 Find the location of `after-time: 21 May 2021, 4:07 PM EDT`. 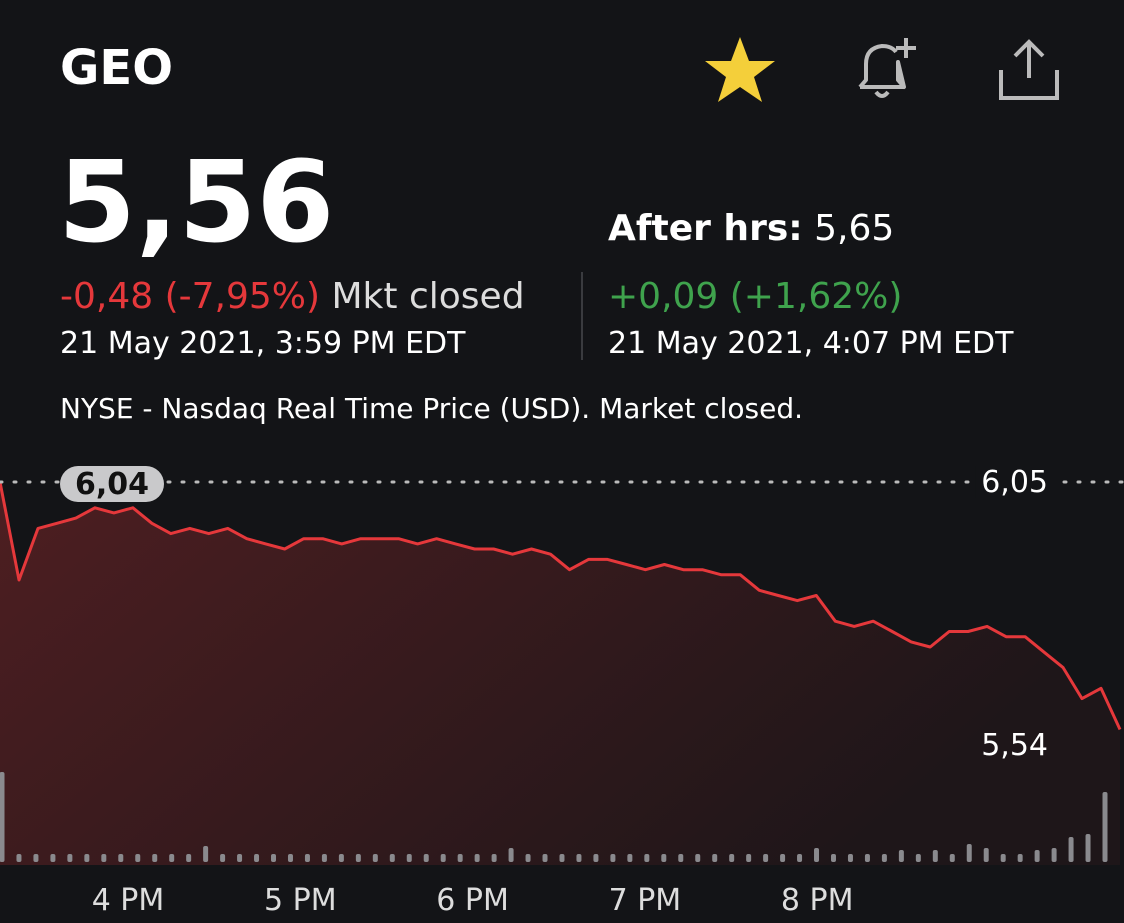

after-time: 21 May 2021, 4:07 PM EDT is located at coordinates (811, 343).